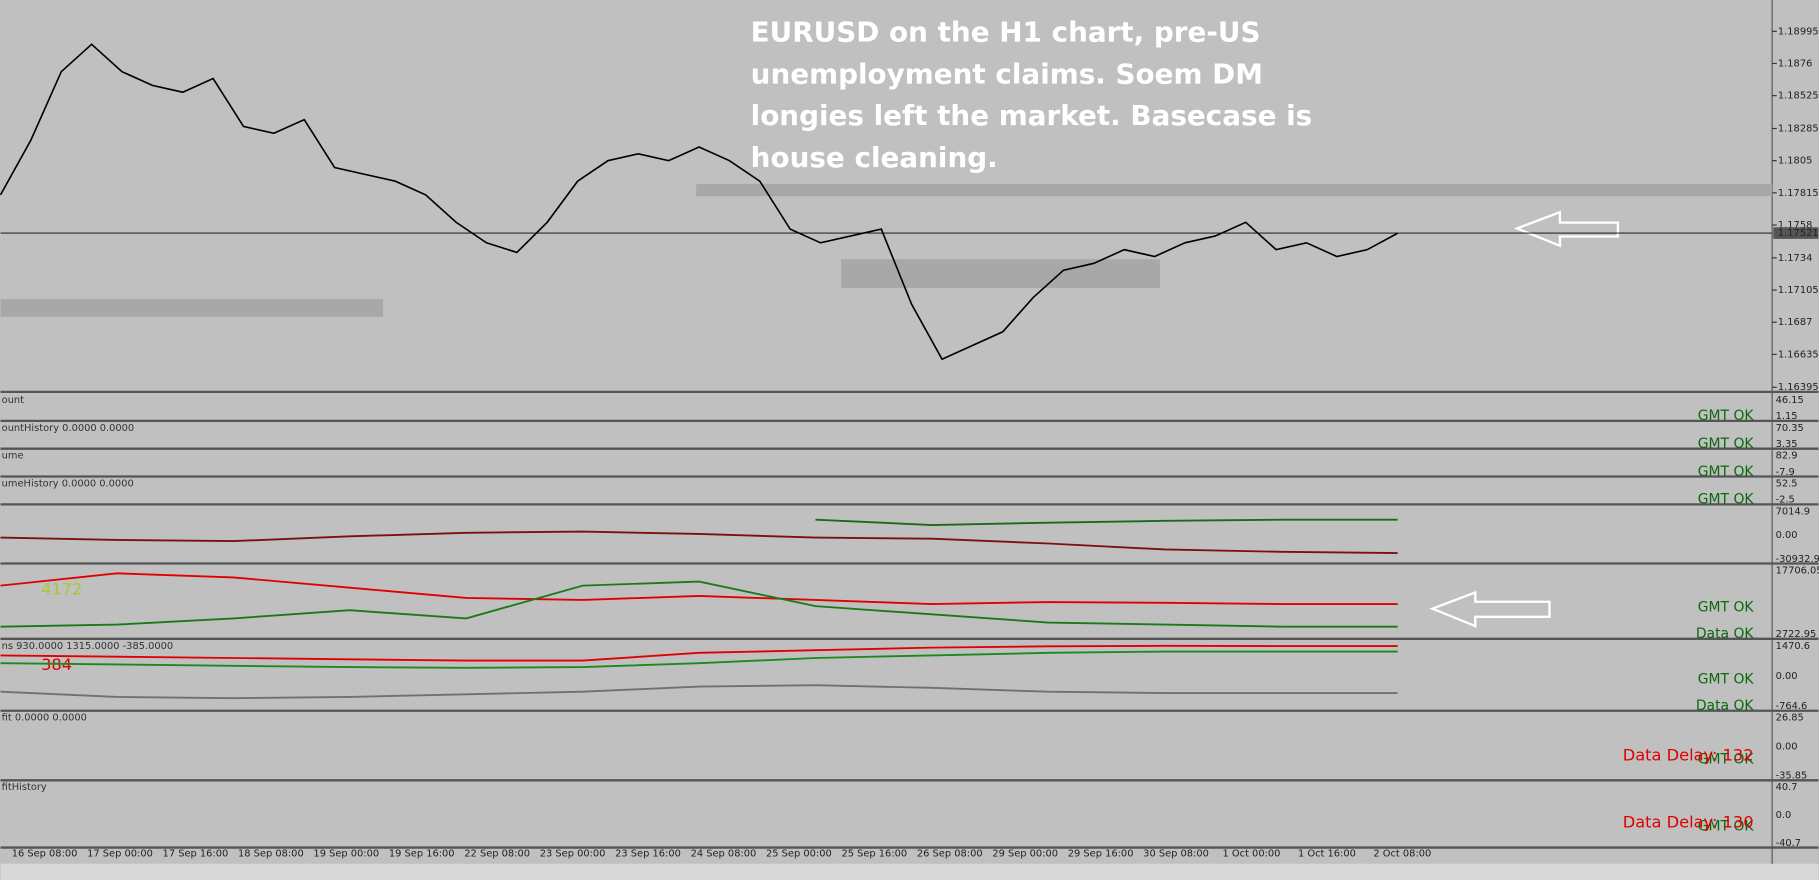 The image size is (1819, 880). What do you see at coordinates (1792, 706) in the screenshot?
I see `axis-label: -764.6` at bounding box center [1792, 706].